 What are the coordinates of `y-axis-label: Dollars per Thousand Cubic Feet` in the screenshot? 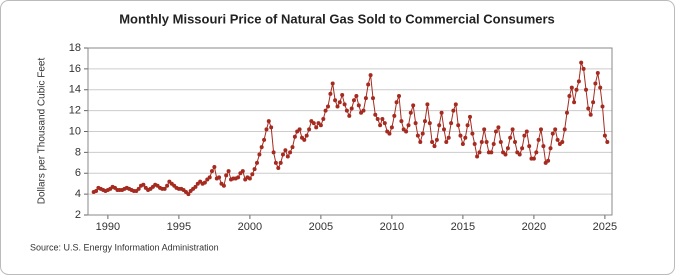 It's located at (42, 131).